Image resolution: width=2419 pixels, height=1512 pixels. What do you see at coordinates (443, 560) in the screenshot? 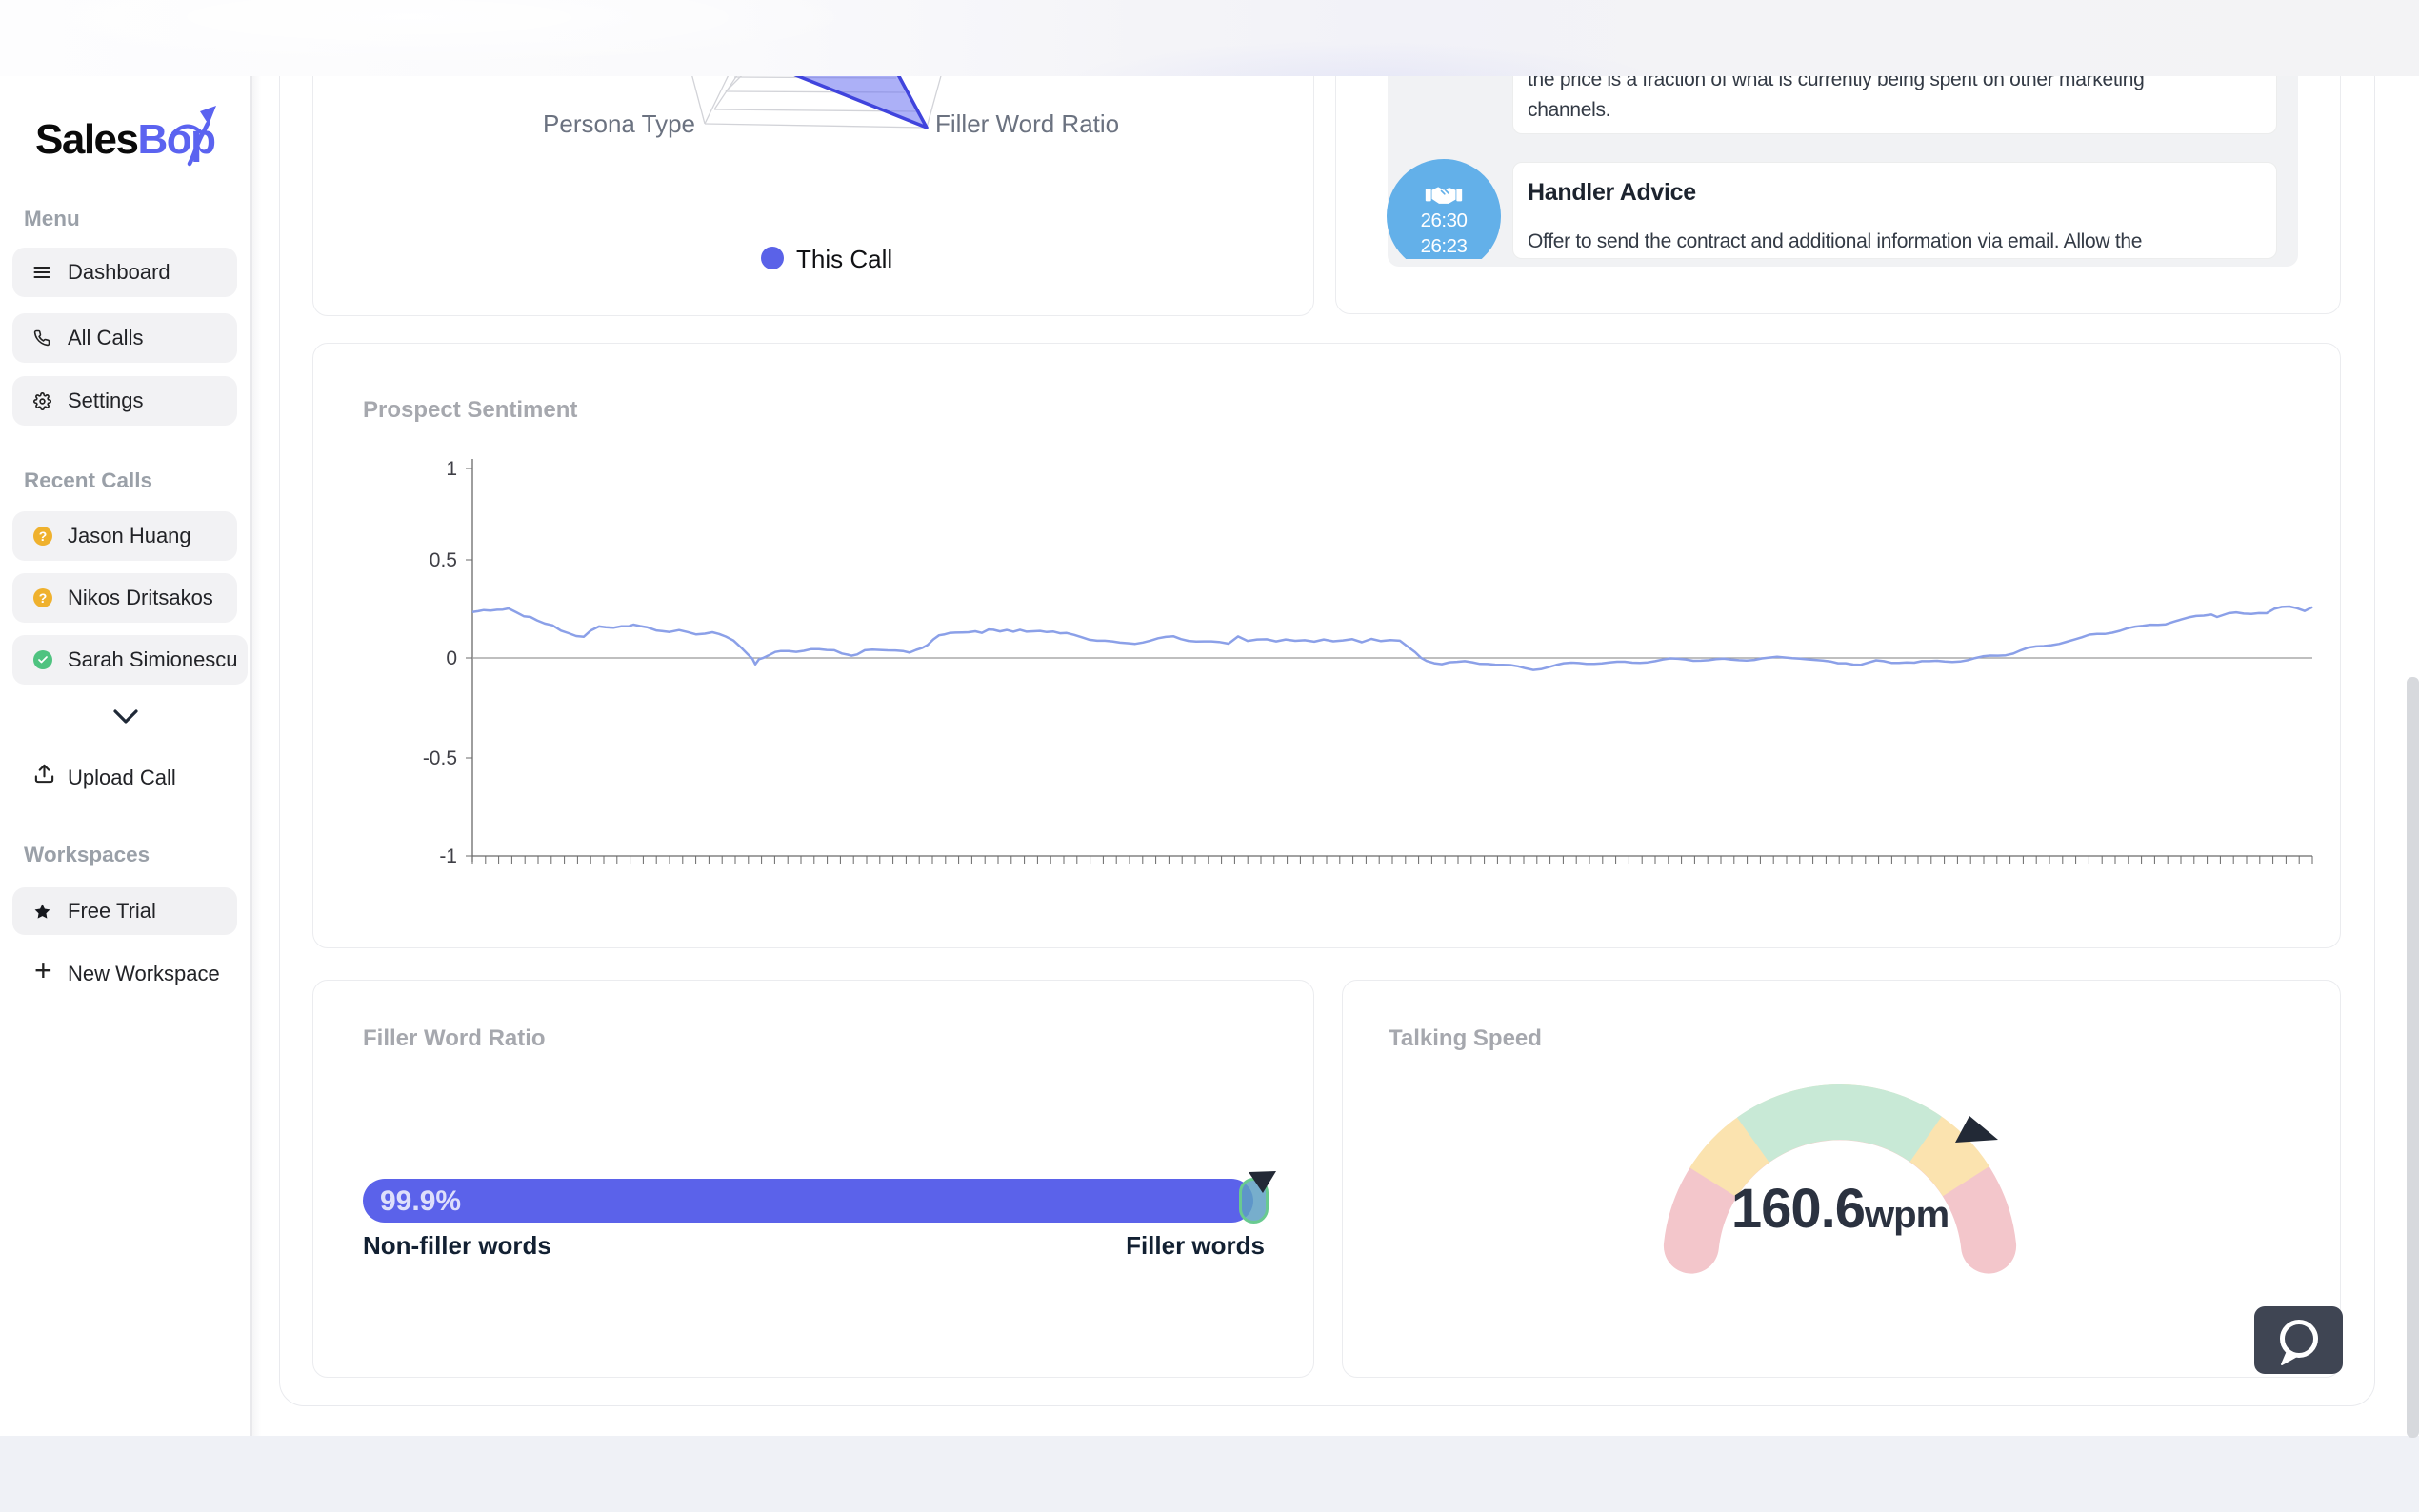
I see `svg-text: 0.5` at bounding box center [443, 560].